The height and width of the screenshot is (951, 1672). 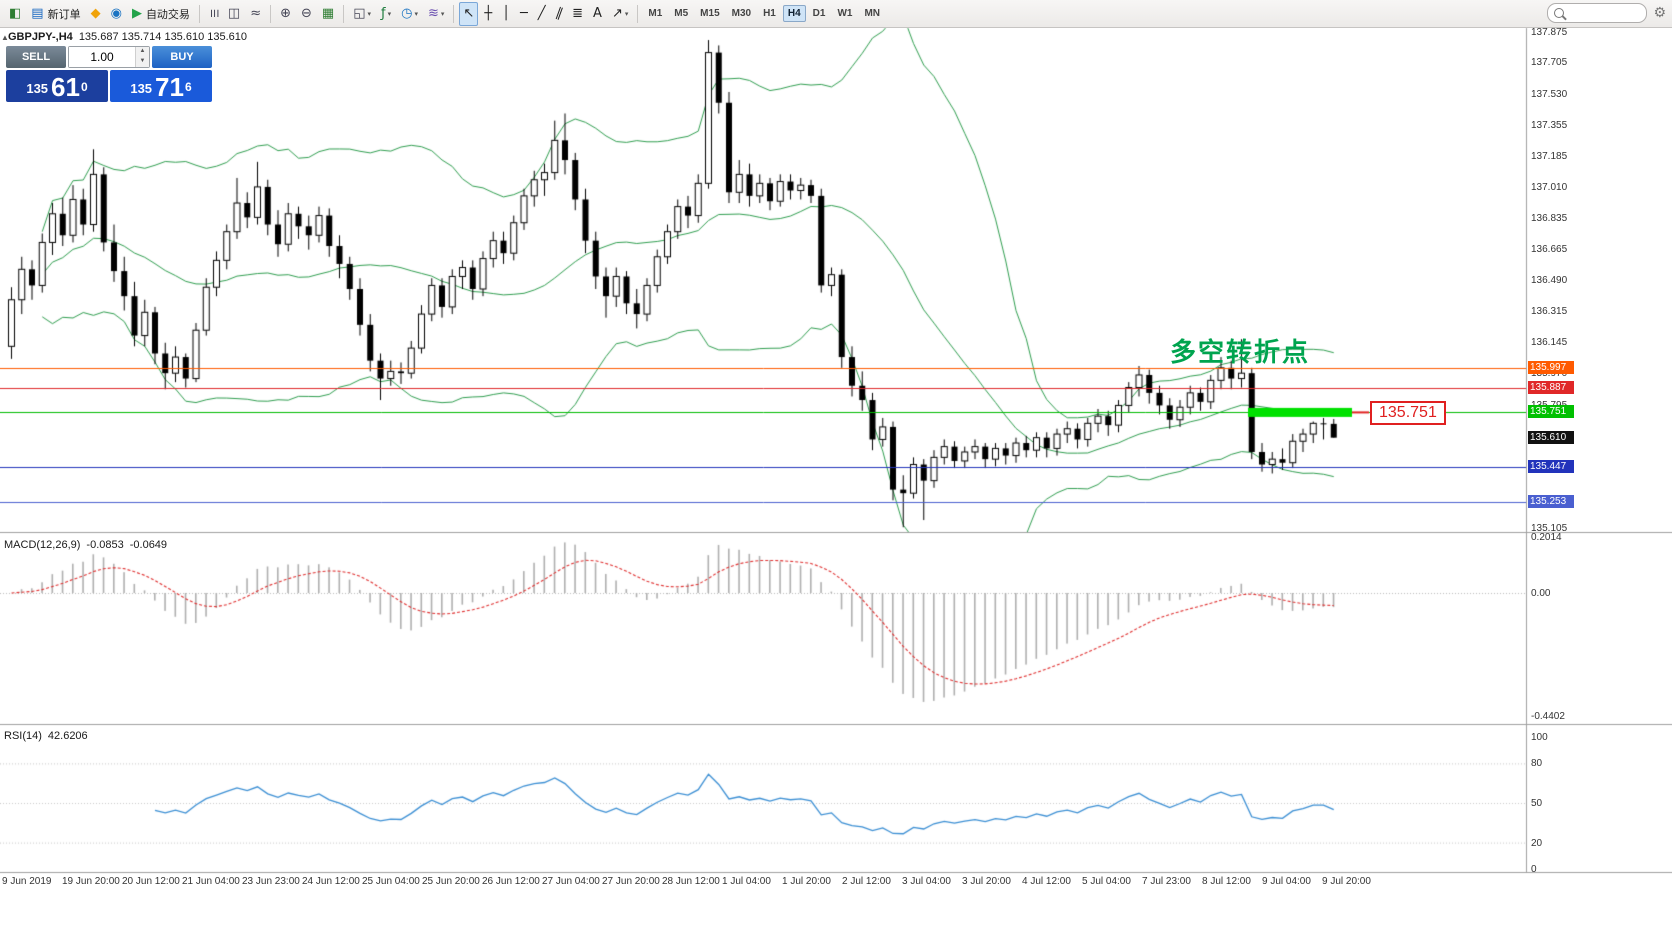 I want to click on time-axis-label: 1 Jul 04:00, so click(x=746, y=881).